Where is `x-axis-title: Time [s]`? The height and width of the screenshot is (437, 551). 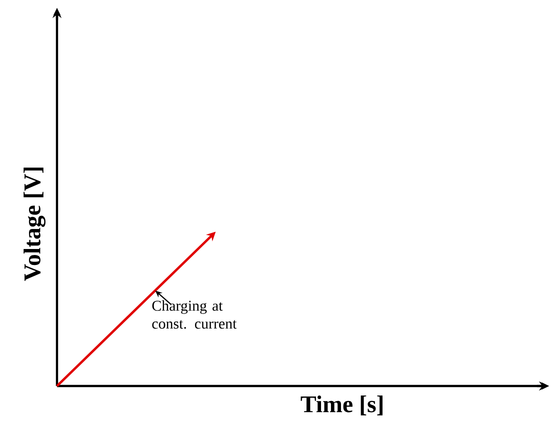 x-axis-title: Time [s] is located at coordinates (341, 406).